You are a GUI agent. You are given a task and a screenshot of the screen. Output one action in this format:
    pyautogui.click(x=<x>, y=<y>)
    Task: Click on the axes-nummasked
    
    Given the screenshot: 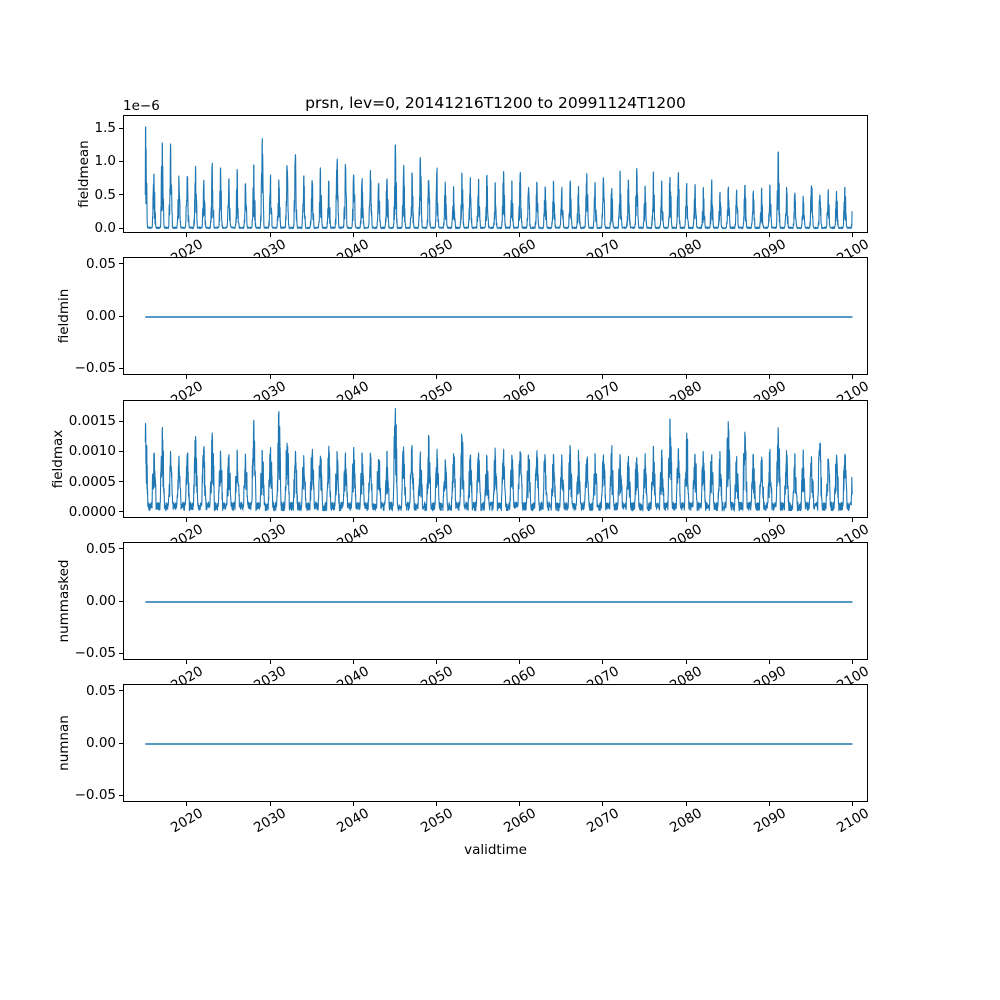 What is the action you would take?
    pyautogui.click(x=495, y=601)
    